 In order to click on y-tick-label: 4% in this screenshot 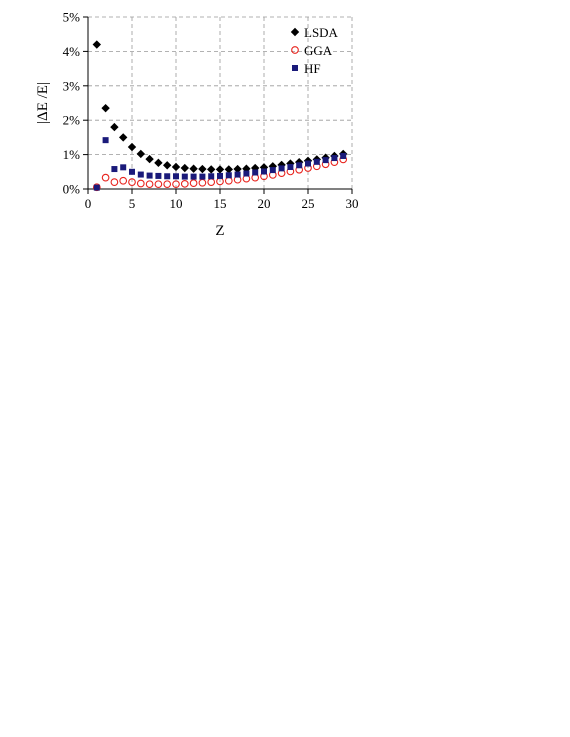, I will do `click(72, 51)`.